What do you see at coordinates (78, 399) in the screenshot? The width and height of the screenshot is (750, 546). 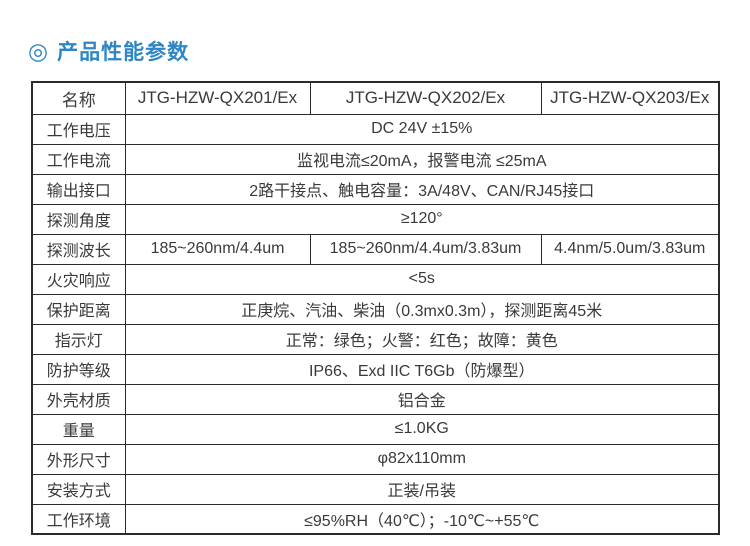 I see `row-label: 外壳材质` at bounding box center [78, 399].